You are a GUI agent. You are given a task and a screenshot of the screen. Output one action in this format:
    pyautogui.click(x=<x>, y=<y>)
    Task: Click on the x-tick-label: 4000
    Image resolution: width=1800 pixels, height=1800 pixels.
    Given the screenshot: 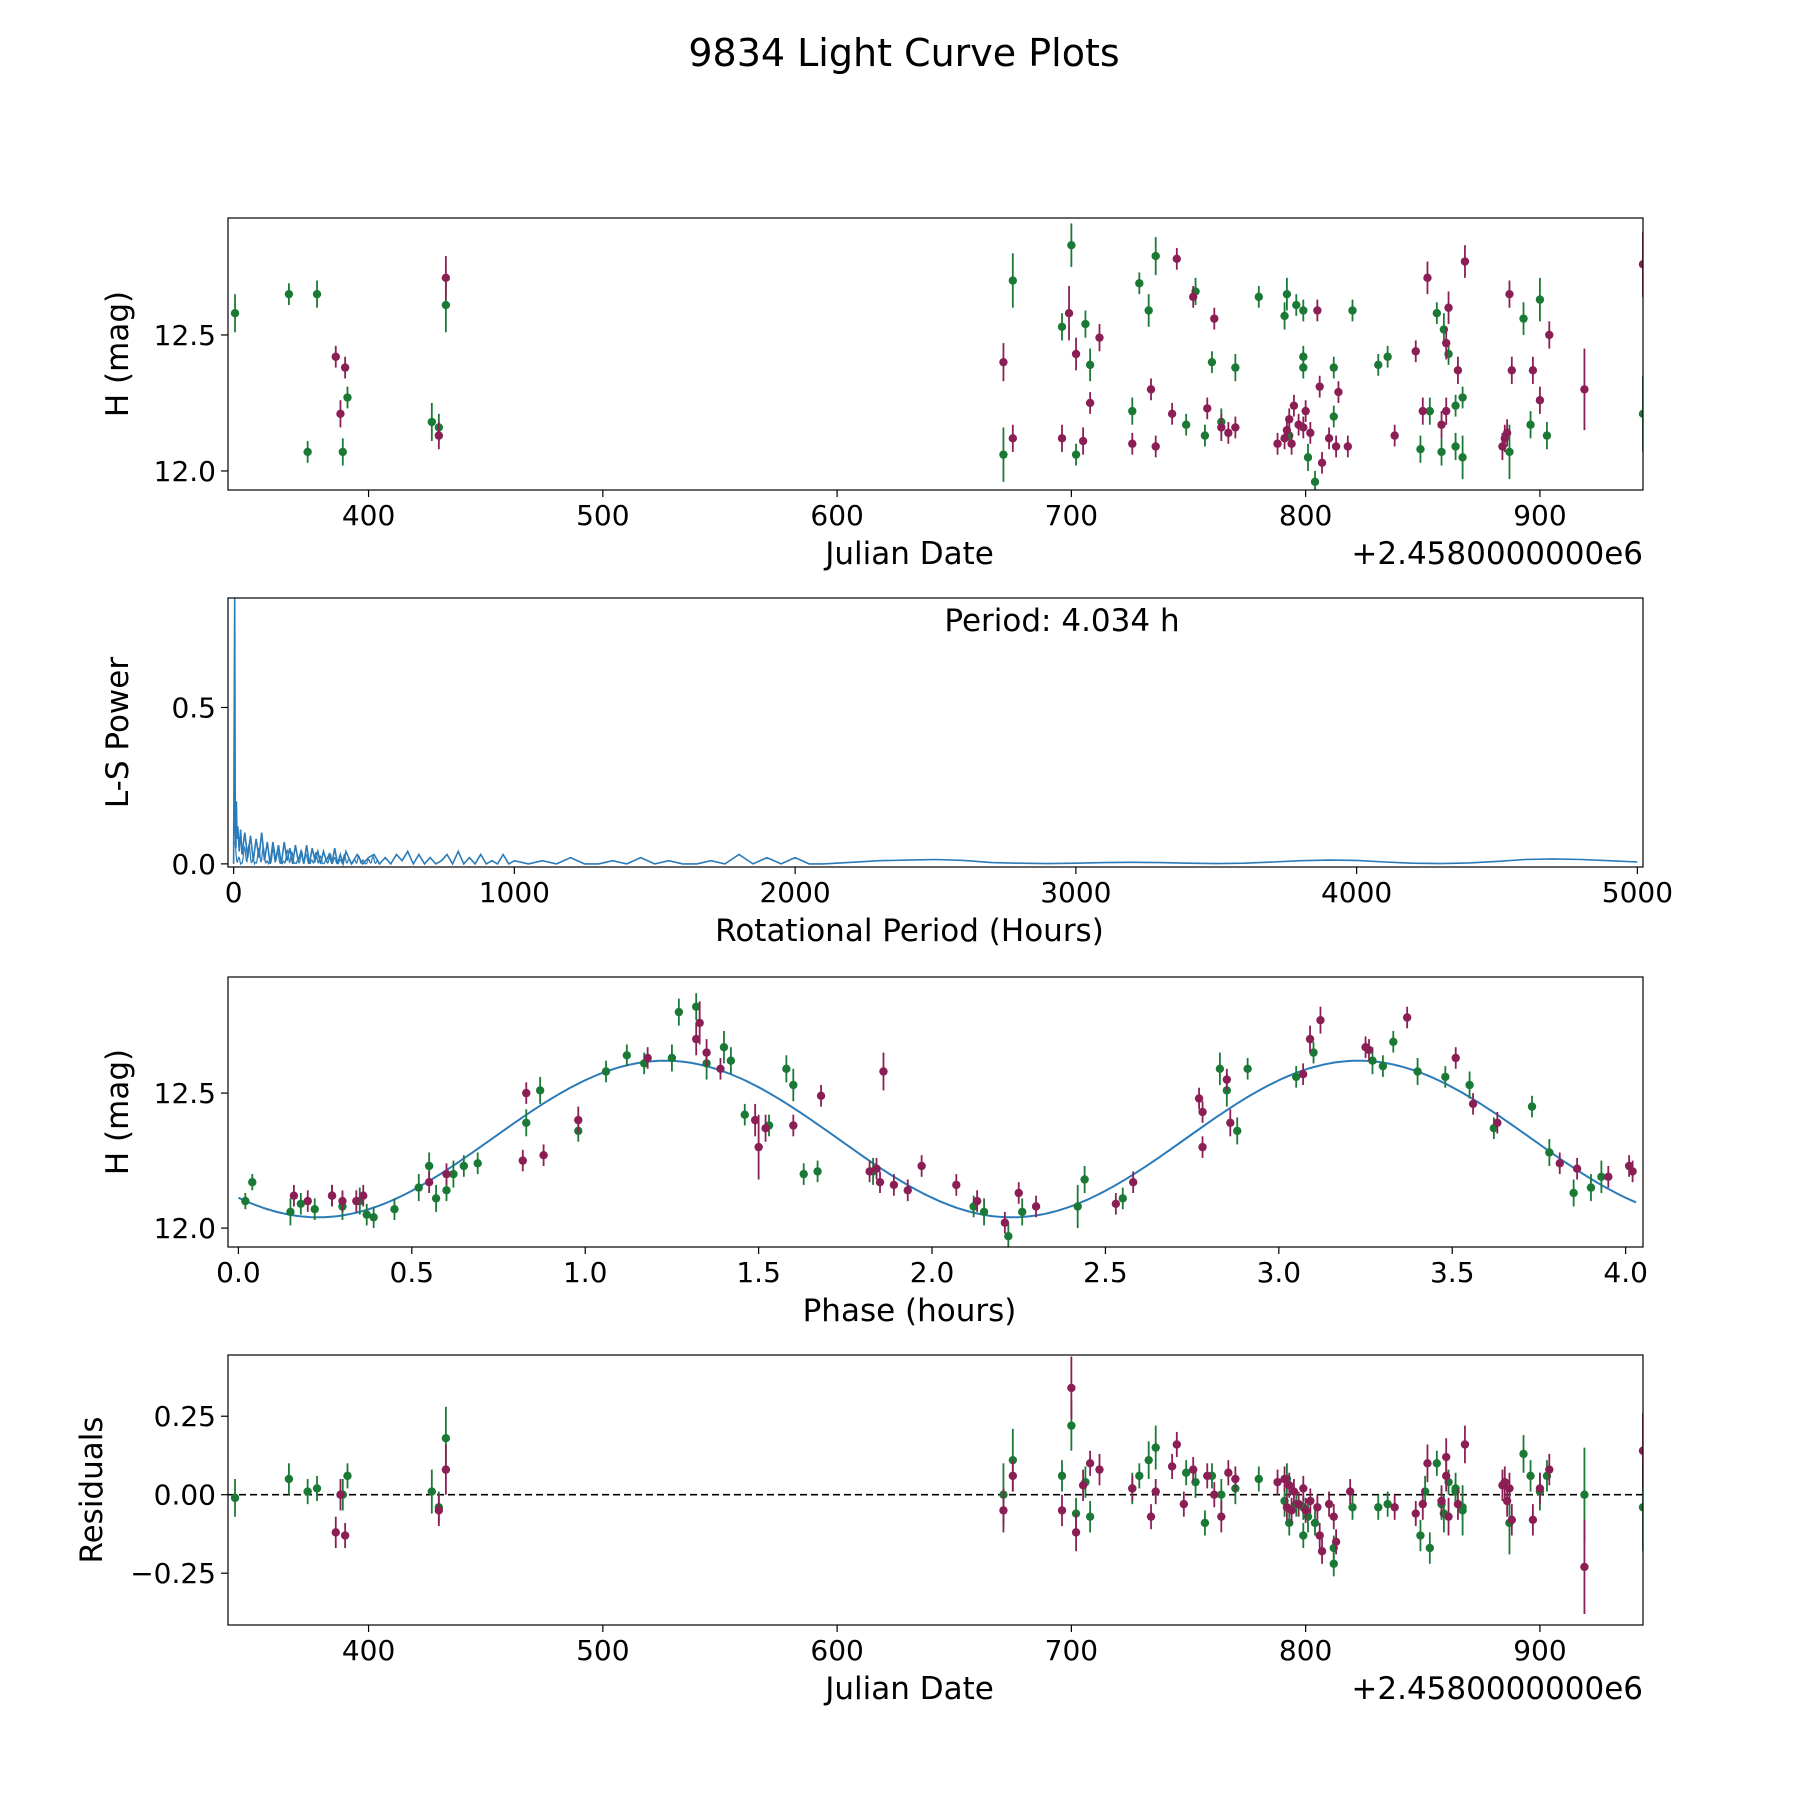 What is the action you would take?
    pyautogui.click(x=1356, y=892)
    